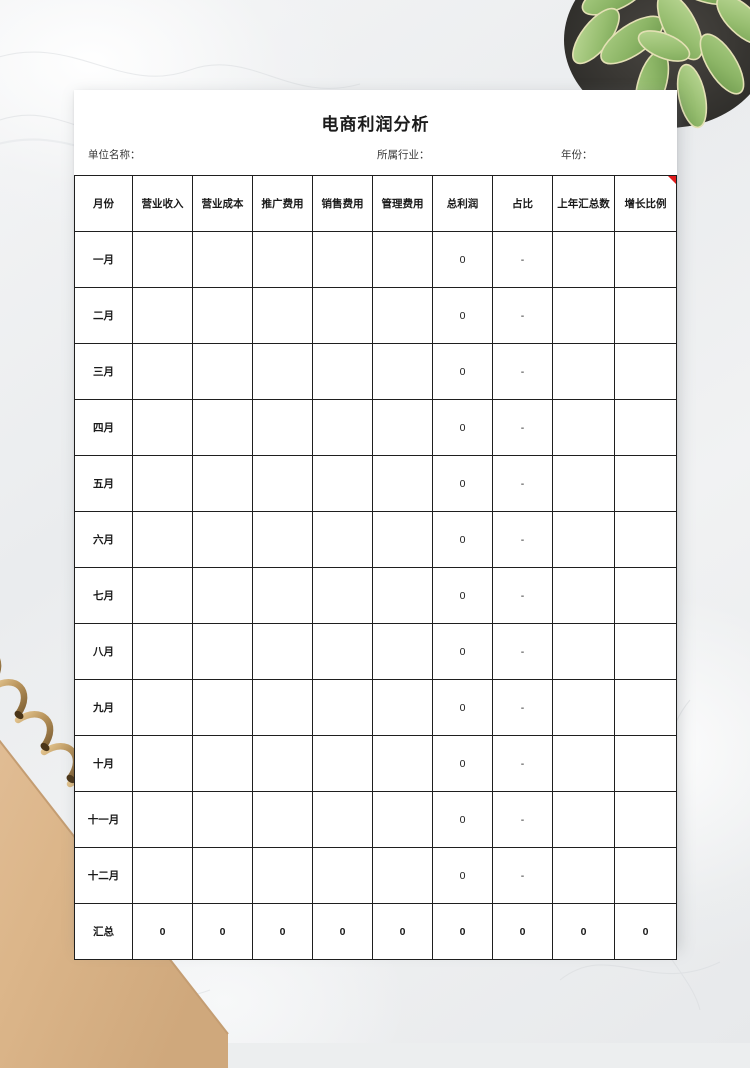  Describe the element at coordinates (103, 651) in the screenshot. I see `month-cell: 八月` at that location.